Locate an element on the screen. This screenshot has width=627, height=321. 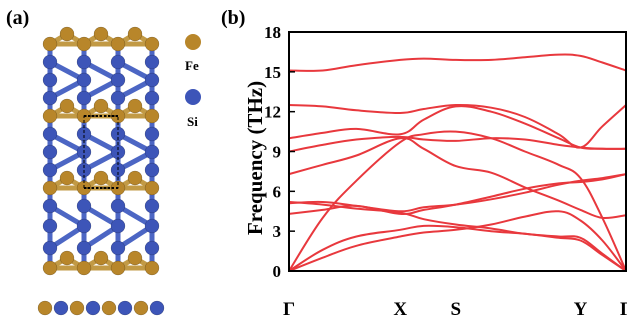
x-tick-label: Y is located at coordinates (581, 309).